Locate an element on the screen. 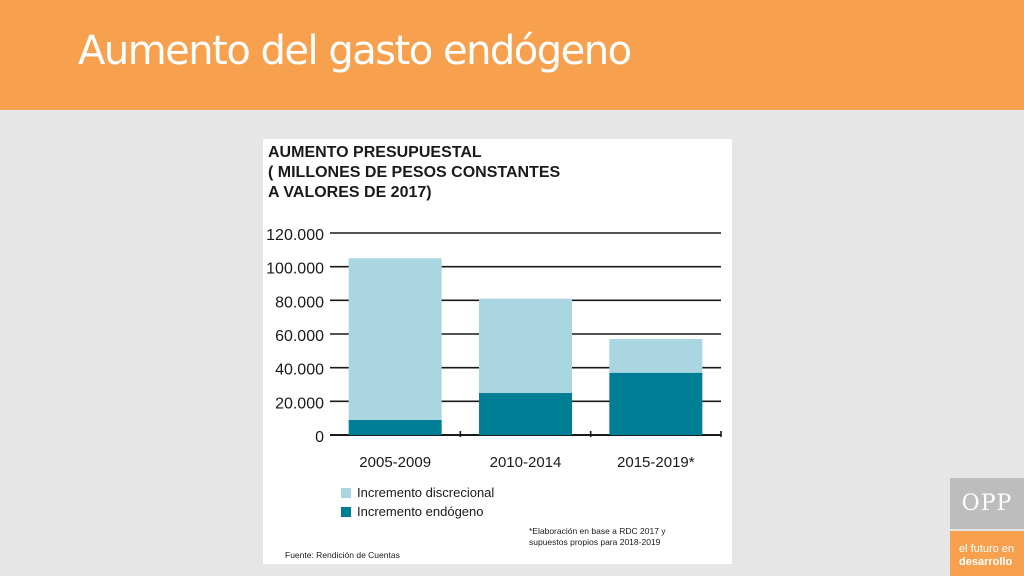 Image resolution: width=1024 pixels, height=576 pixels. tagline-box: el futuro en desarrollo is located at coordinates (987, 553).